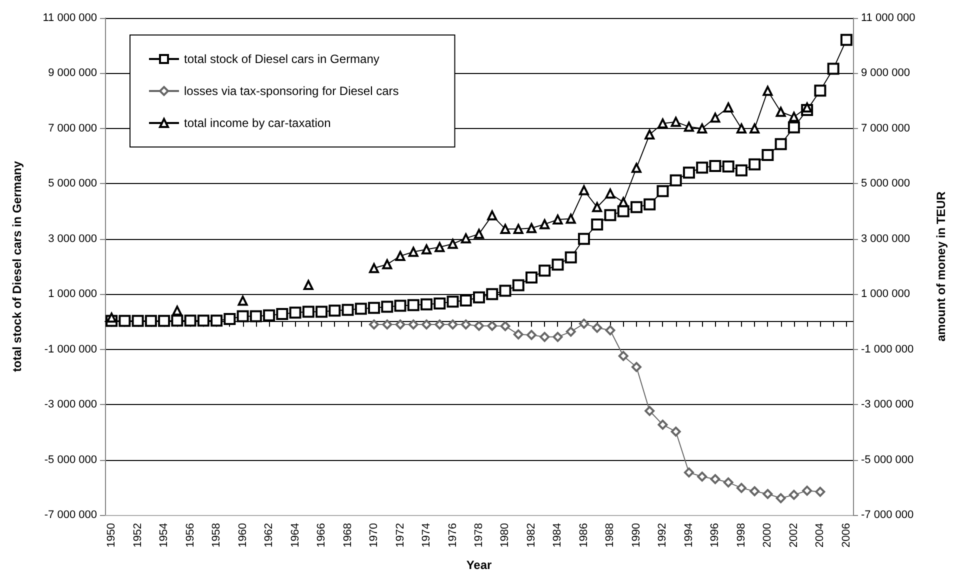  I want to click on x-tick-label: 1954, so click(164, 535).